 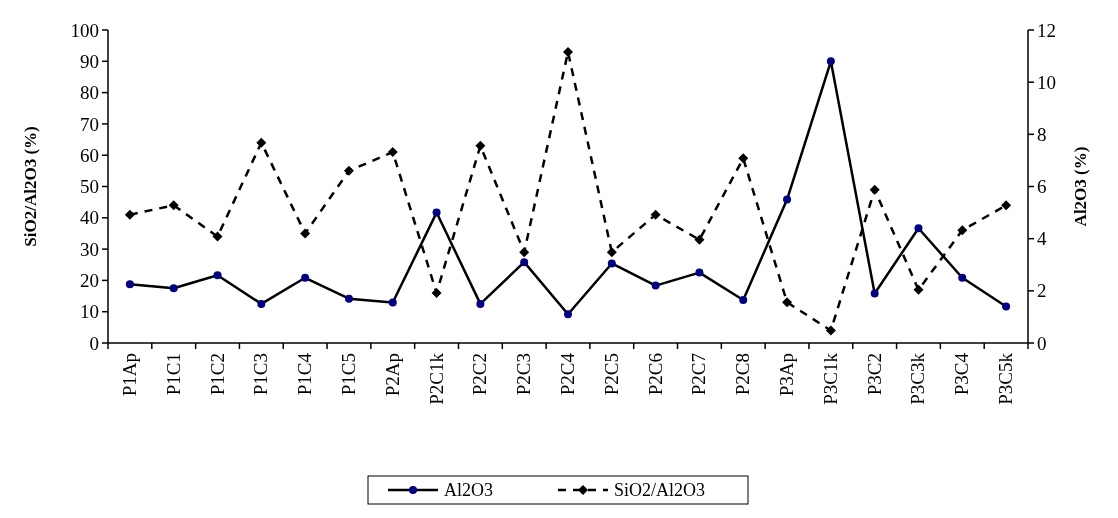 What do you see at coordinates (830, 378) in the screenshot?
I see `x-tick-label: P3C1k` at bounding box center [830, 378].